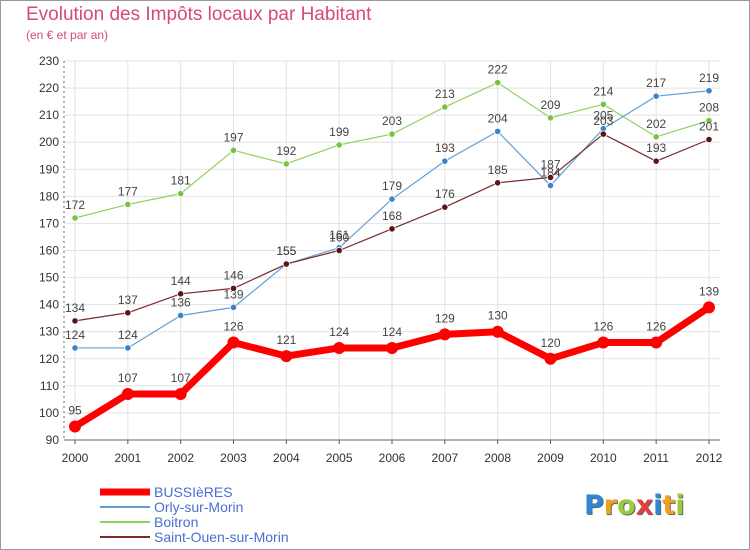 The image size is (750, 550). Describe the element at coordinates (75, 205) in the screenshot. I see `data-label: 172` at that location.